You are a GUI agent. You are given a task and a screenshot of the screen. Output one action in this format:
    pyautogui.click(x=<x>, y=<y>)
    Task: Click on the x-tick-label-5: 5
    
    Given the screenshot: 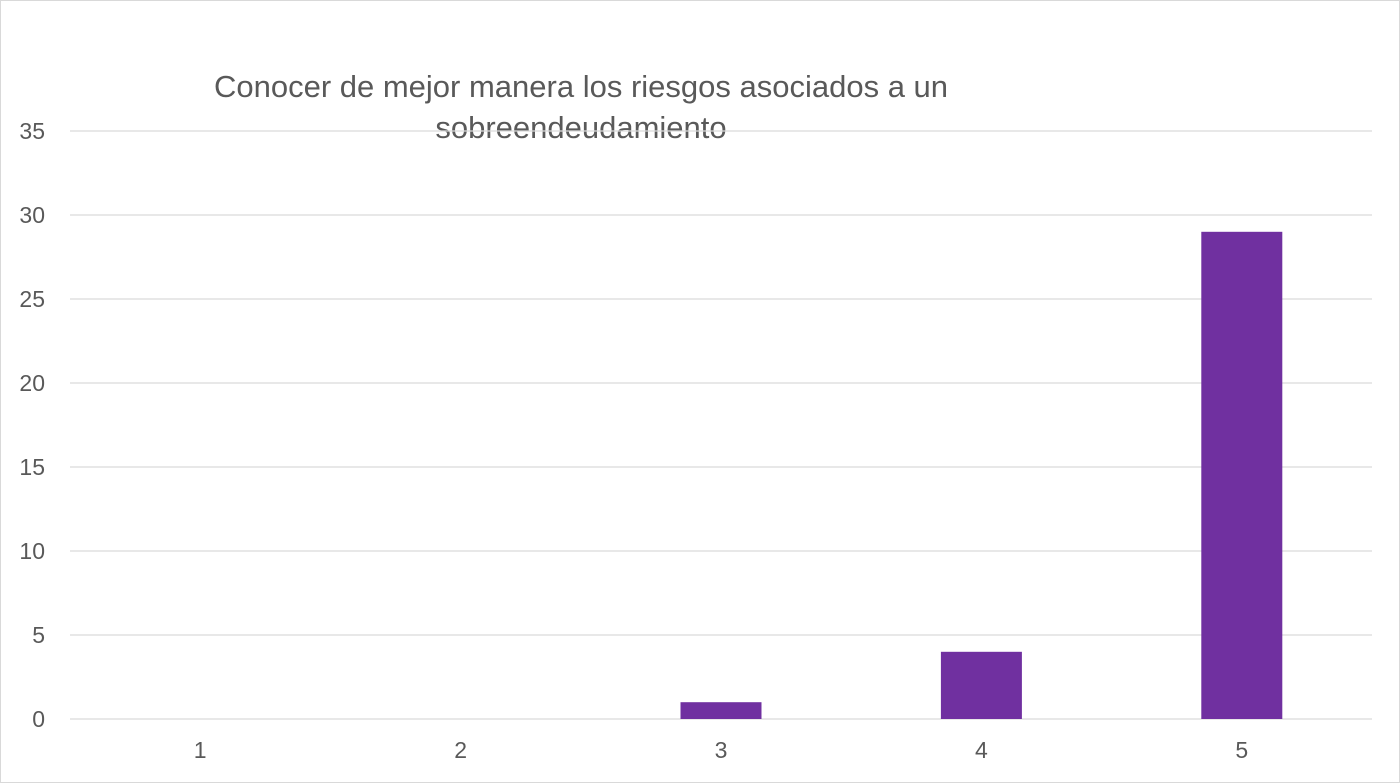 What is the action you would take?
    pyautogui.click(x=1241, y=750)
    